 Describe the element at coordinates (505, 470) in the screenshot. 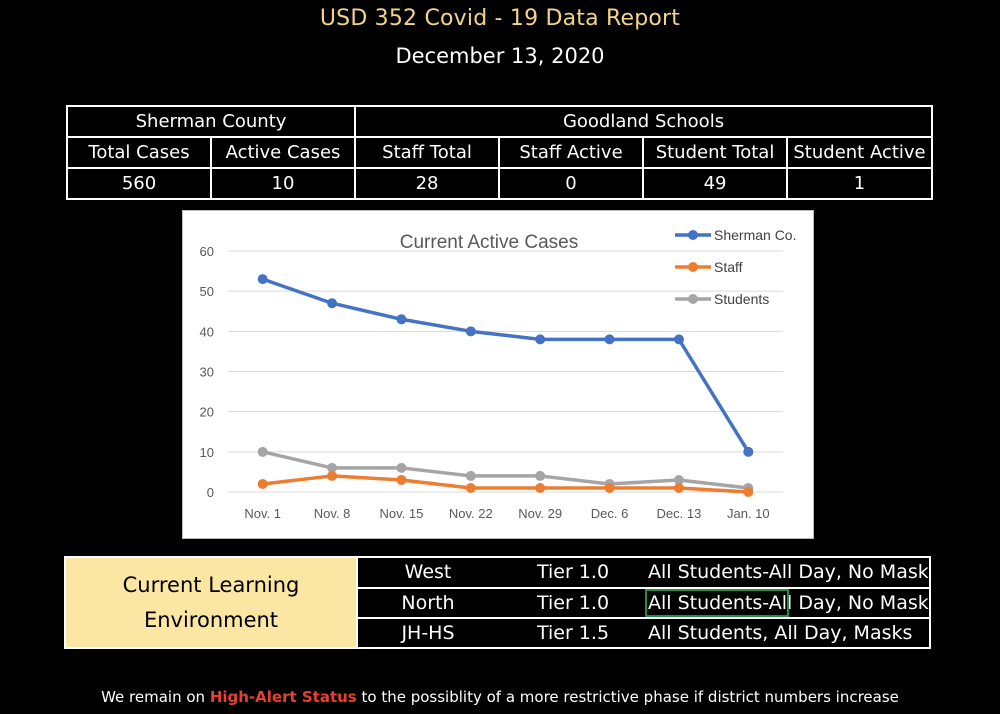

I see `series-line-students` at that location.